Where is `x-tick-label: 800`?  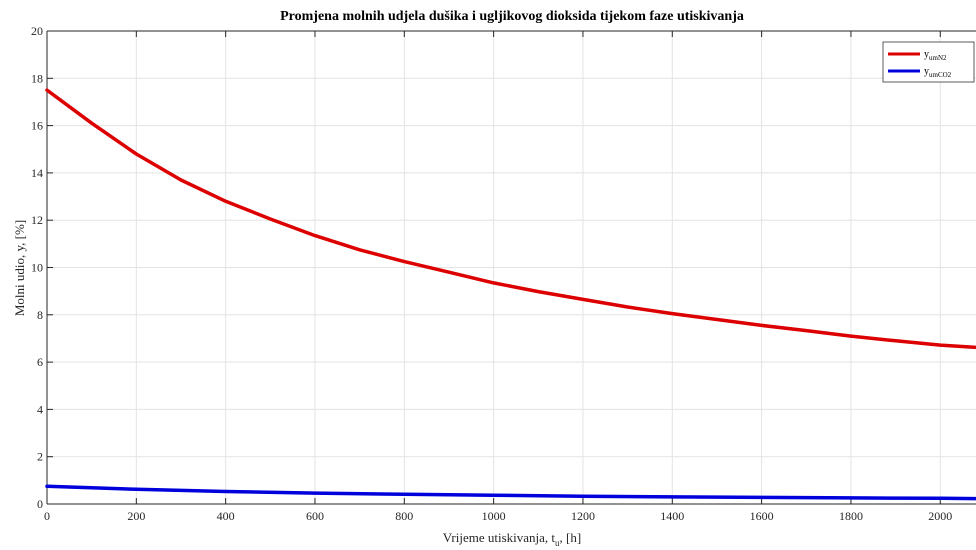
x-tick-label: 800 is located at coordinates (404, 516).